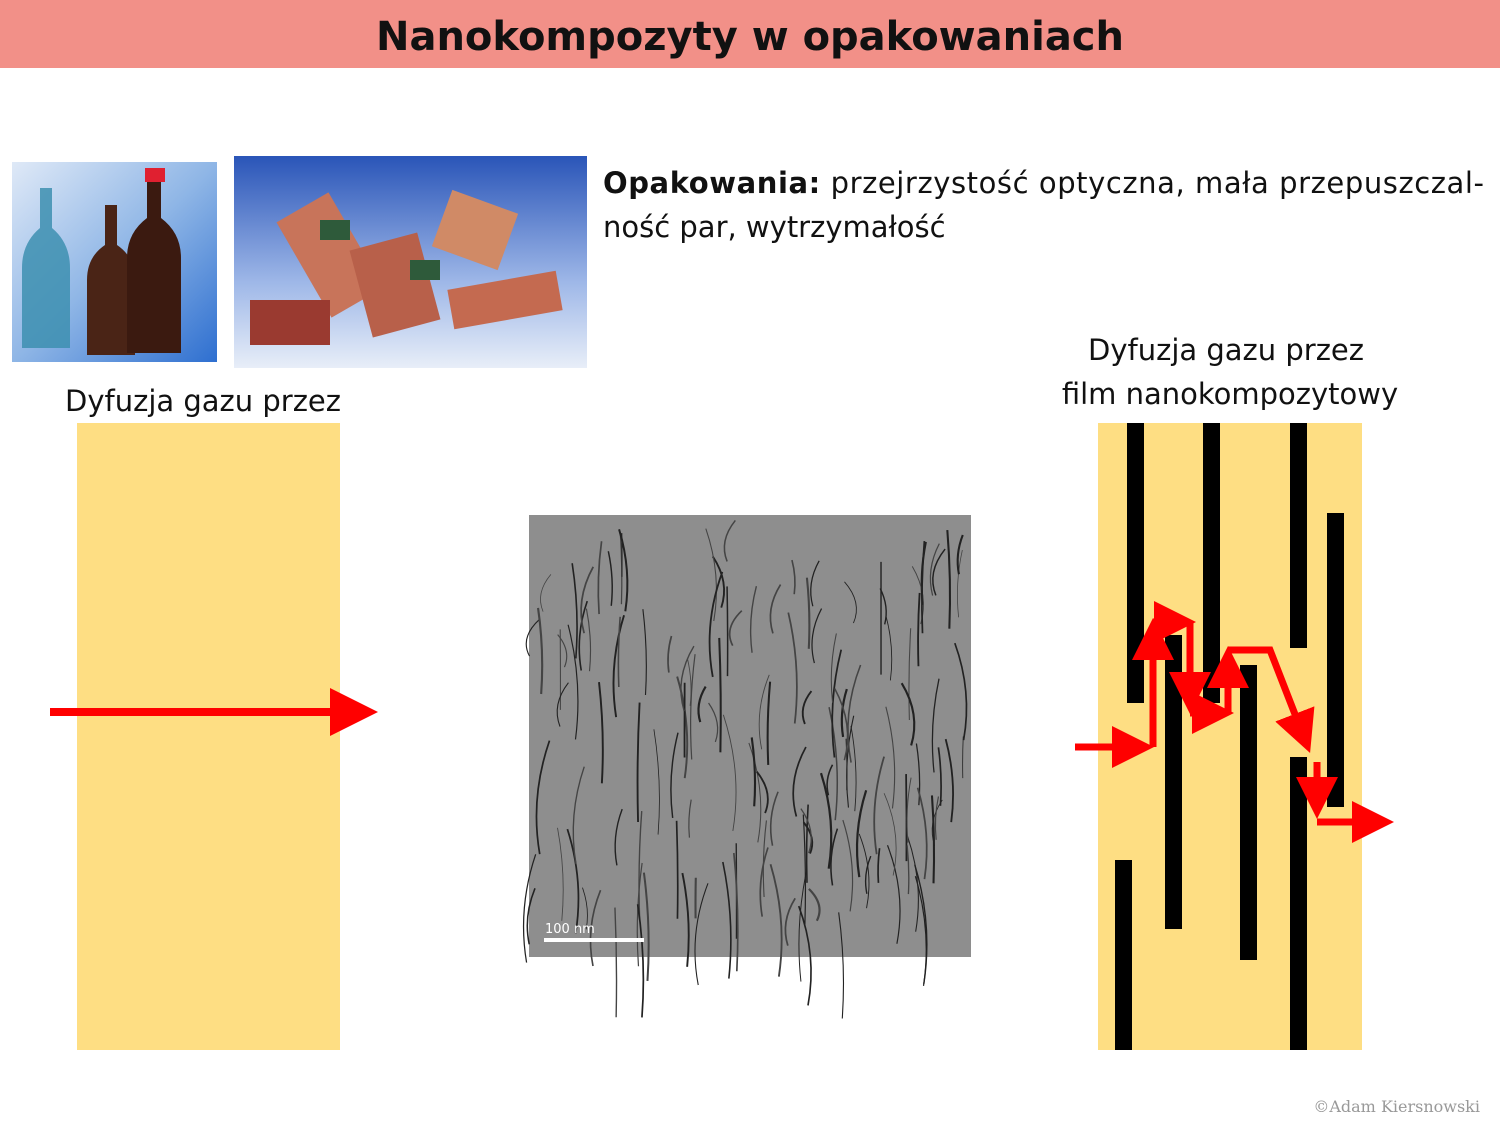 The height and width of the screenshot is (1125, 1500). I want to click on tem-image, so click(746, 767).